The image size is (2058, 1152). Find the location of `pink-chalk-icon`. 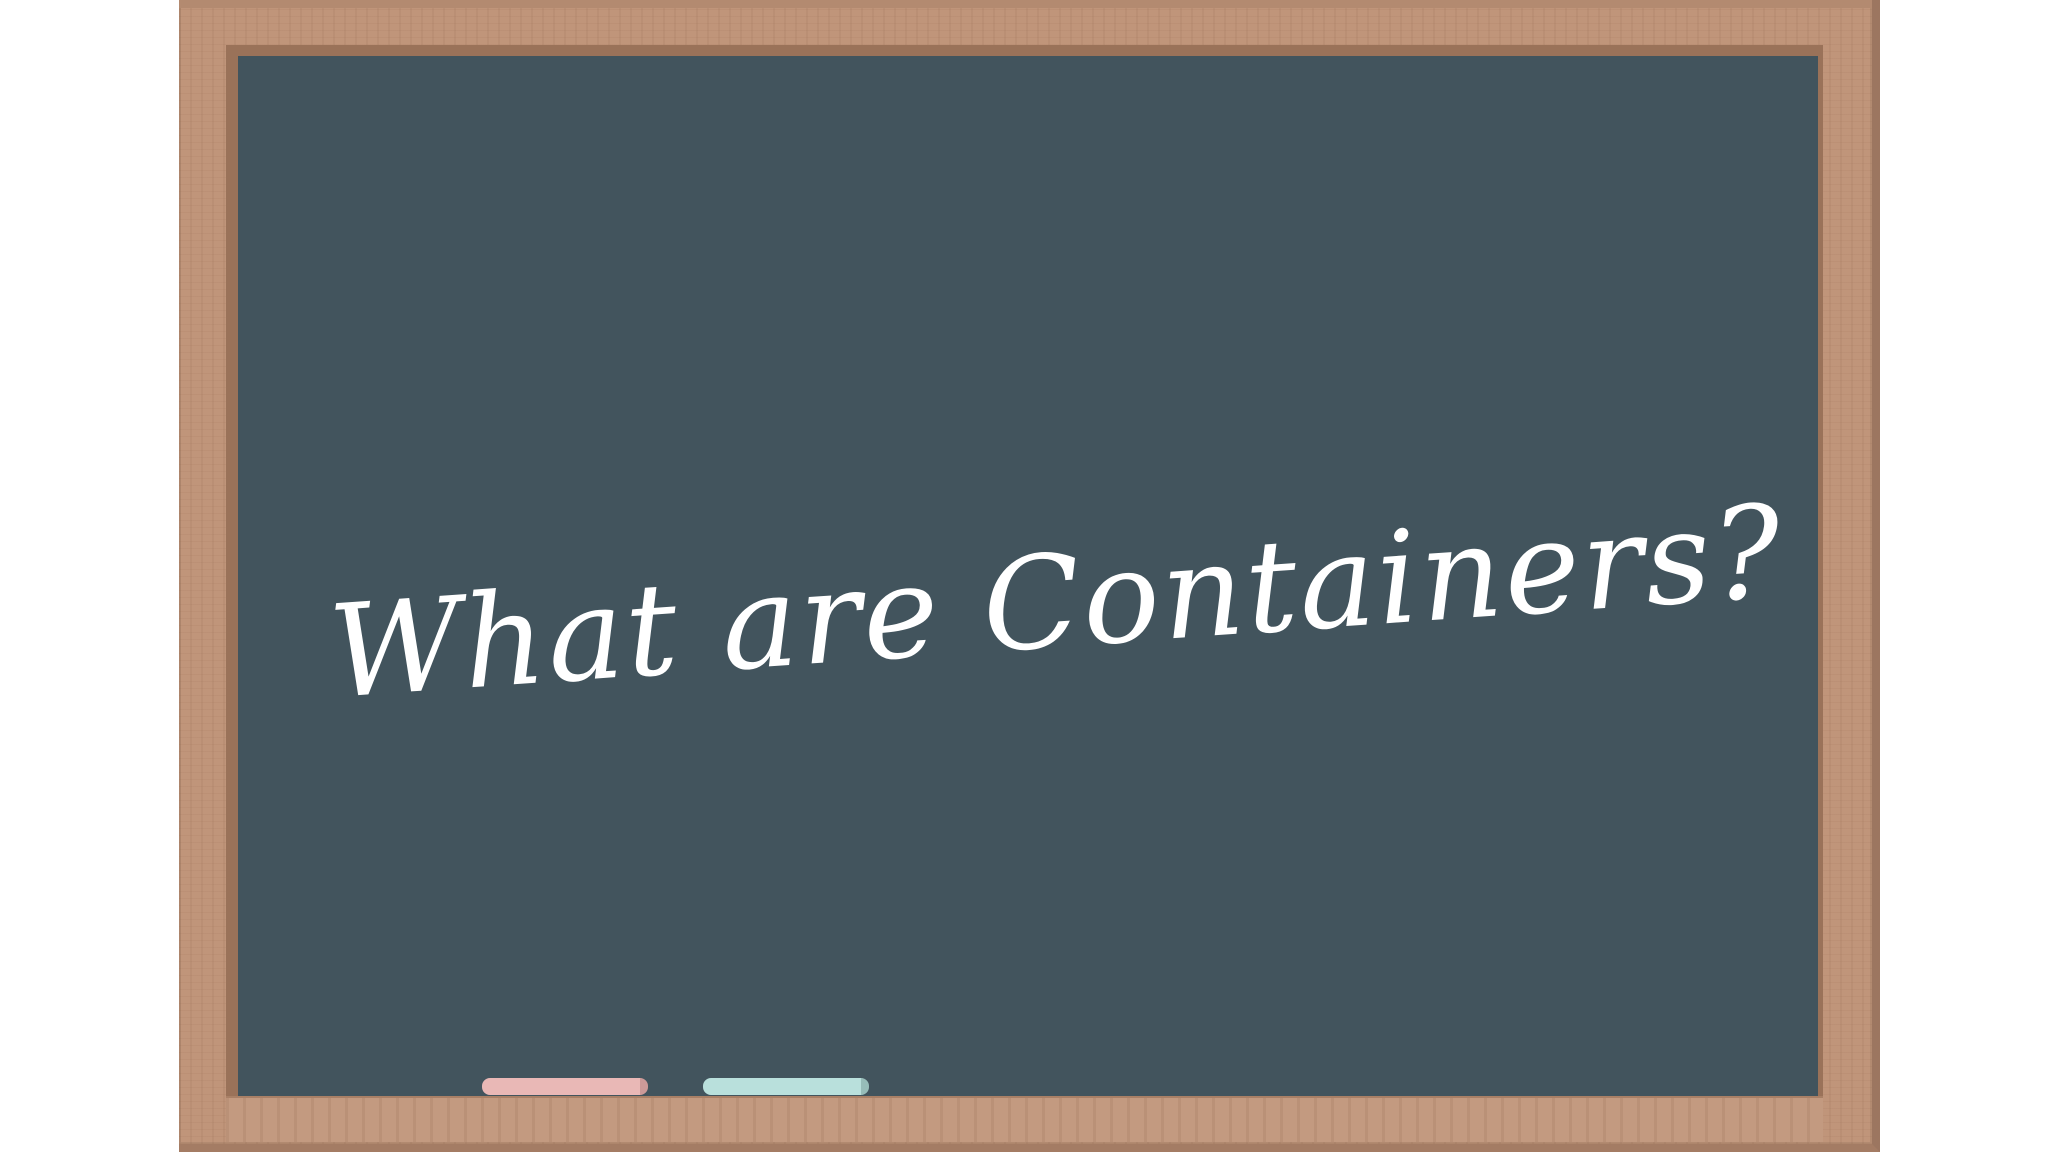

pink-chalk-icon is located at coordinates (565, 1086).